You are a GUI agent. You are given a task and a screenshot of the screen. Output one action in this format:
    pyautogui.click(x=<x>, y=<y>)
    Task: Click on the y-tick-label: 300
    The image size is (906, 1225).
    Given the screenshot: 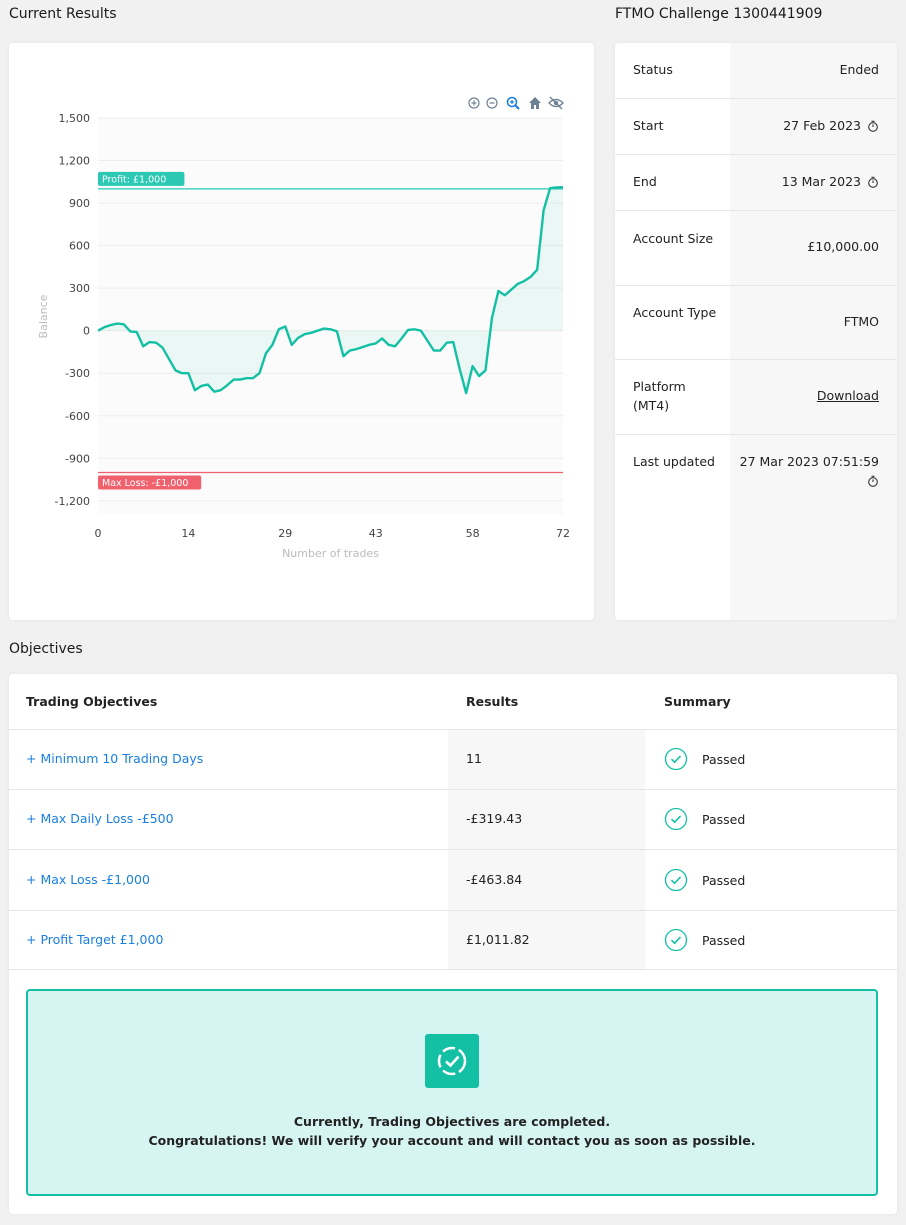 What is the action you would take?
    pyautogui.click(x=79, y=288)
    